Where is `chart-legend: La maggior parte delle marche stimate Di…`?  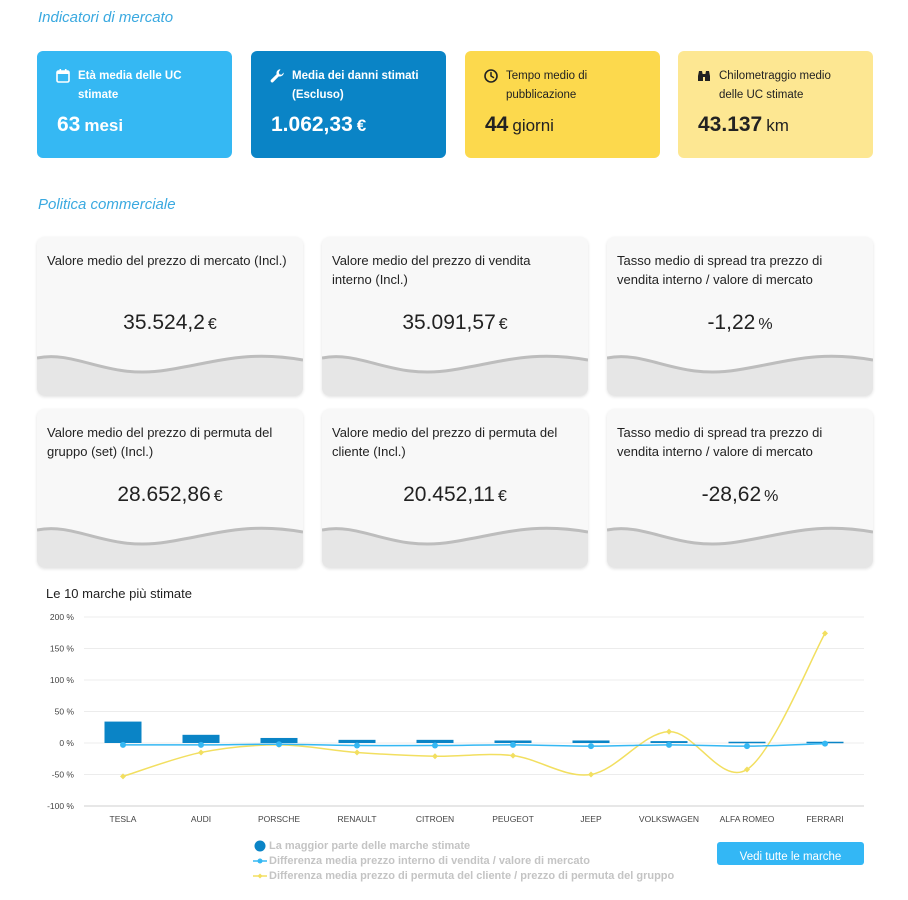 chart-legend: La maggior parte delle marche stimate Di… is located at coordinates (463, 860).